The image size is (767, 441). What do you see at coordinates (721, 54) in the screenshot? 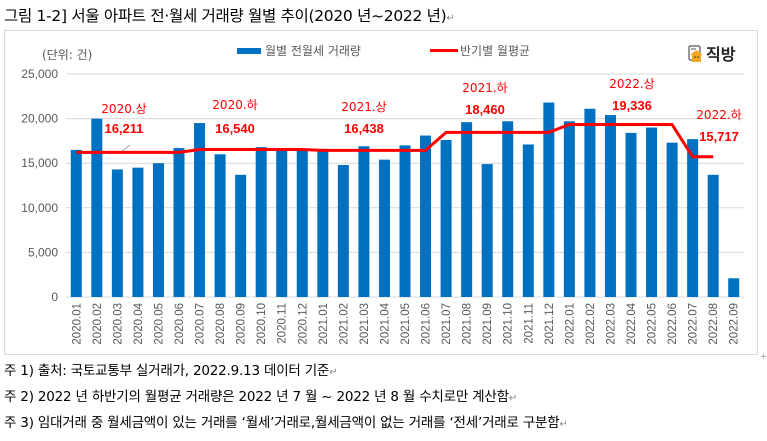
I see `logo-text: 직방` at bounding box center [721, 54].